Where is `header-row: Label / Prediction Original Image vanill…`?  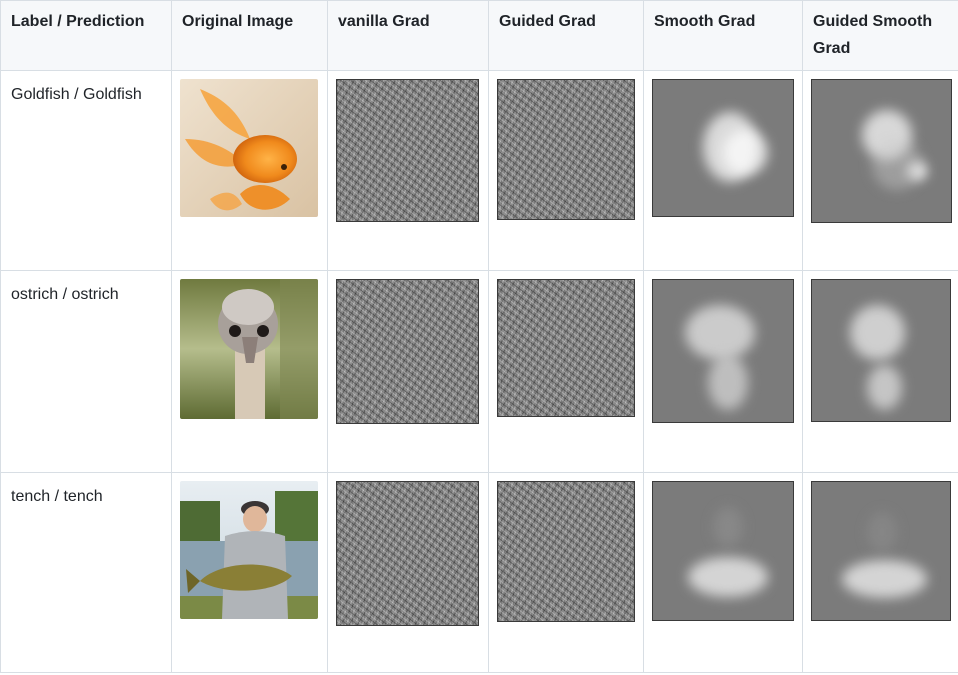
header-row: Label / Prediction Original Image vanill… is located at coordinates (479, 35).